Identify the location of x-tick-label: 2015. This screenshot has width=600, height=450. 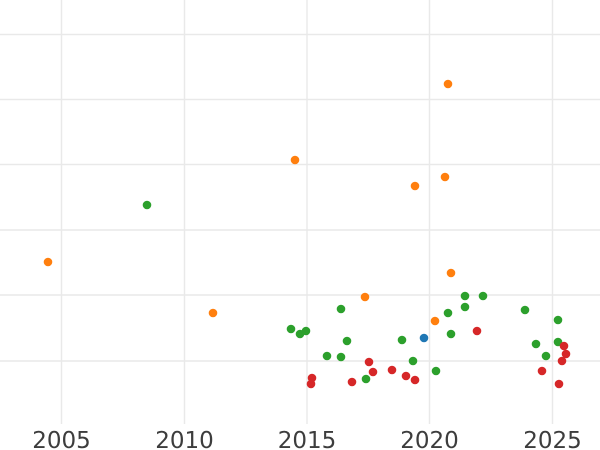
(307, 439).